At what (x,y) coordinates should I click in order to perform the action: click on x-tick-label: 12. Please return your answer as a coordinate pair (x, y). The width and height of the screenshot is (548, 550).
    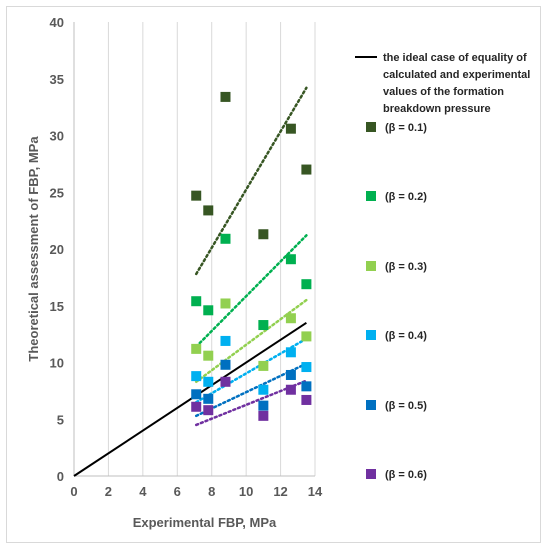
    Looking at the image, I should click on (280, 491).